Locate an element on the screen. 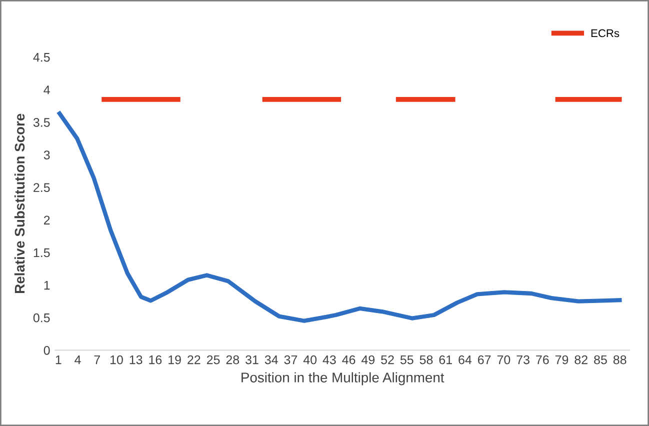 The height and width of the screenshot is (426, 649). y-tick-label: 1.5 is located at coordinates (42, 253).